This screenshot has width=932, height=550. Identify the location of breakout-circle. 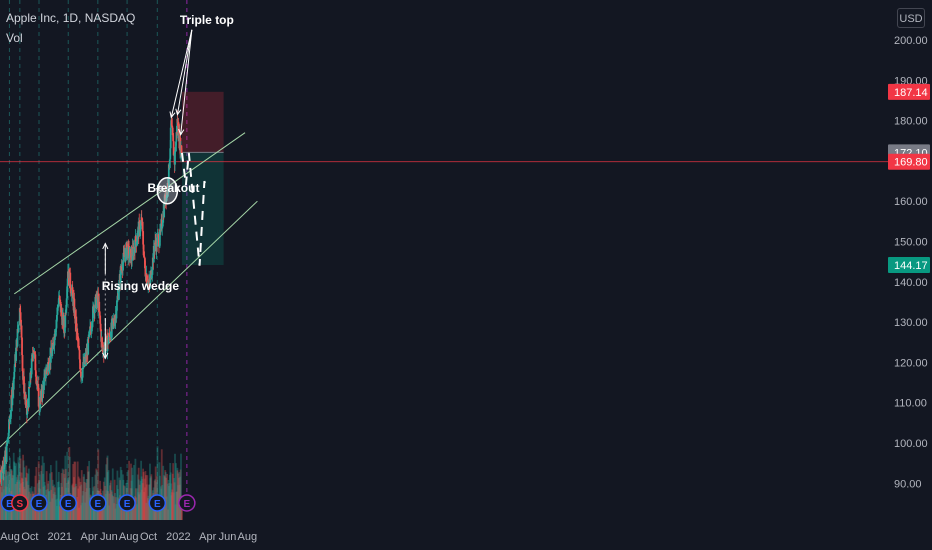
(167, 190).